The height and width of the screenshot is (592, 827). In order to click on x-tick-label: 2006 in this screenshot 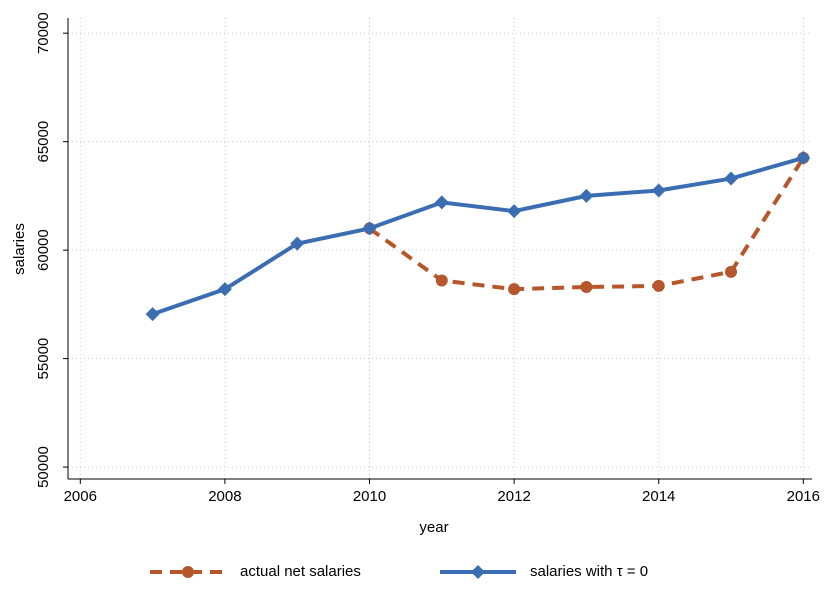, I will do `click(80, 496)`.